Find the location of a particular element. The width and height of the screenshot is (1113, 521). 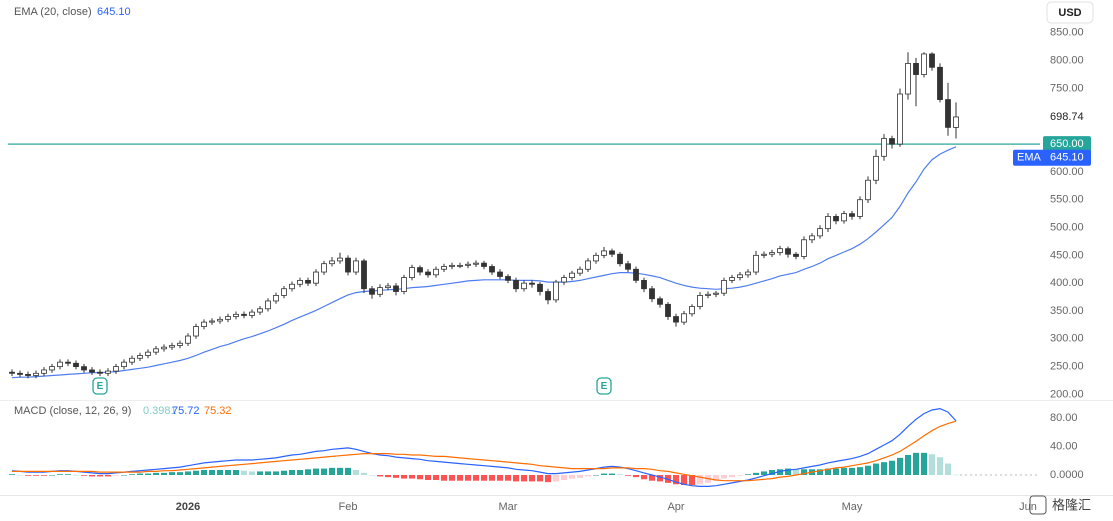

y-tick-label: 500.00 is located at coordinates (1067, 227).